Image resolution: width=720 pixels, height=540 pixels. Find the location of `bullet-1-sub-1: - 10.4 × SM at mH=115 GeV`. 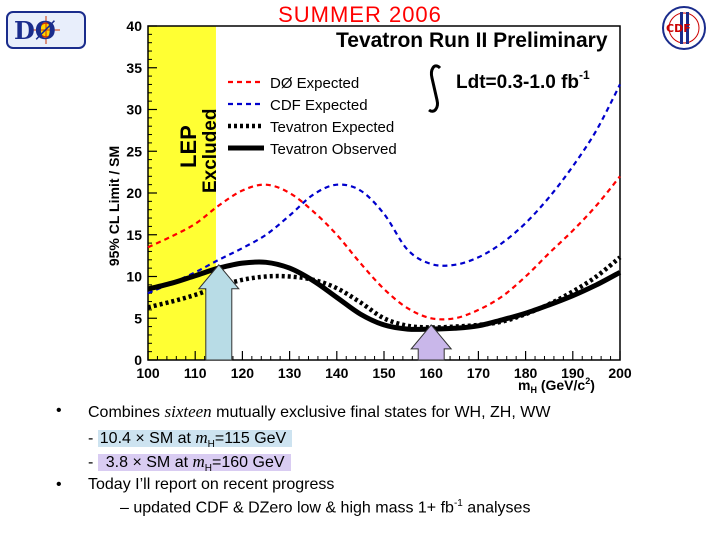

bullet-1-sub-1: - 10.4 × SM at mH=115 GeV is located at coordinates (190, 439).